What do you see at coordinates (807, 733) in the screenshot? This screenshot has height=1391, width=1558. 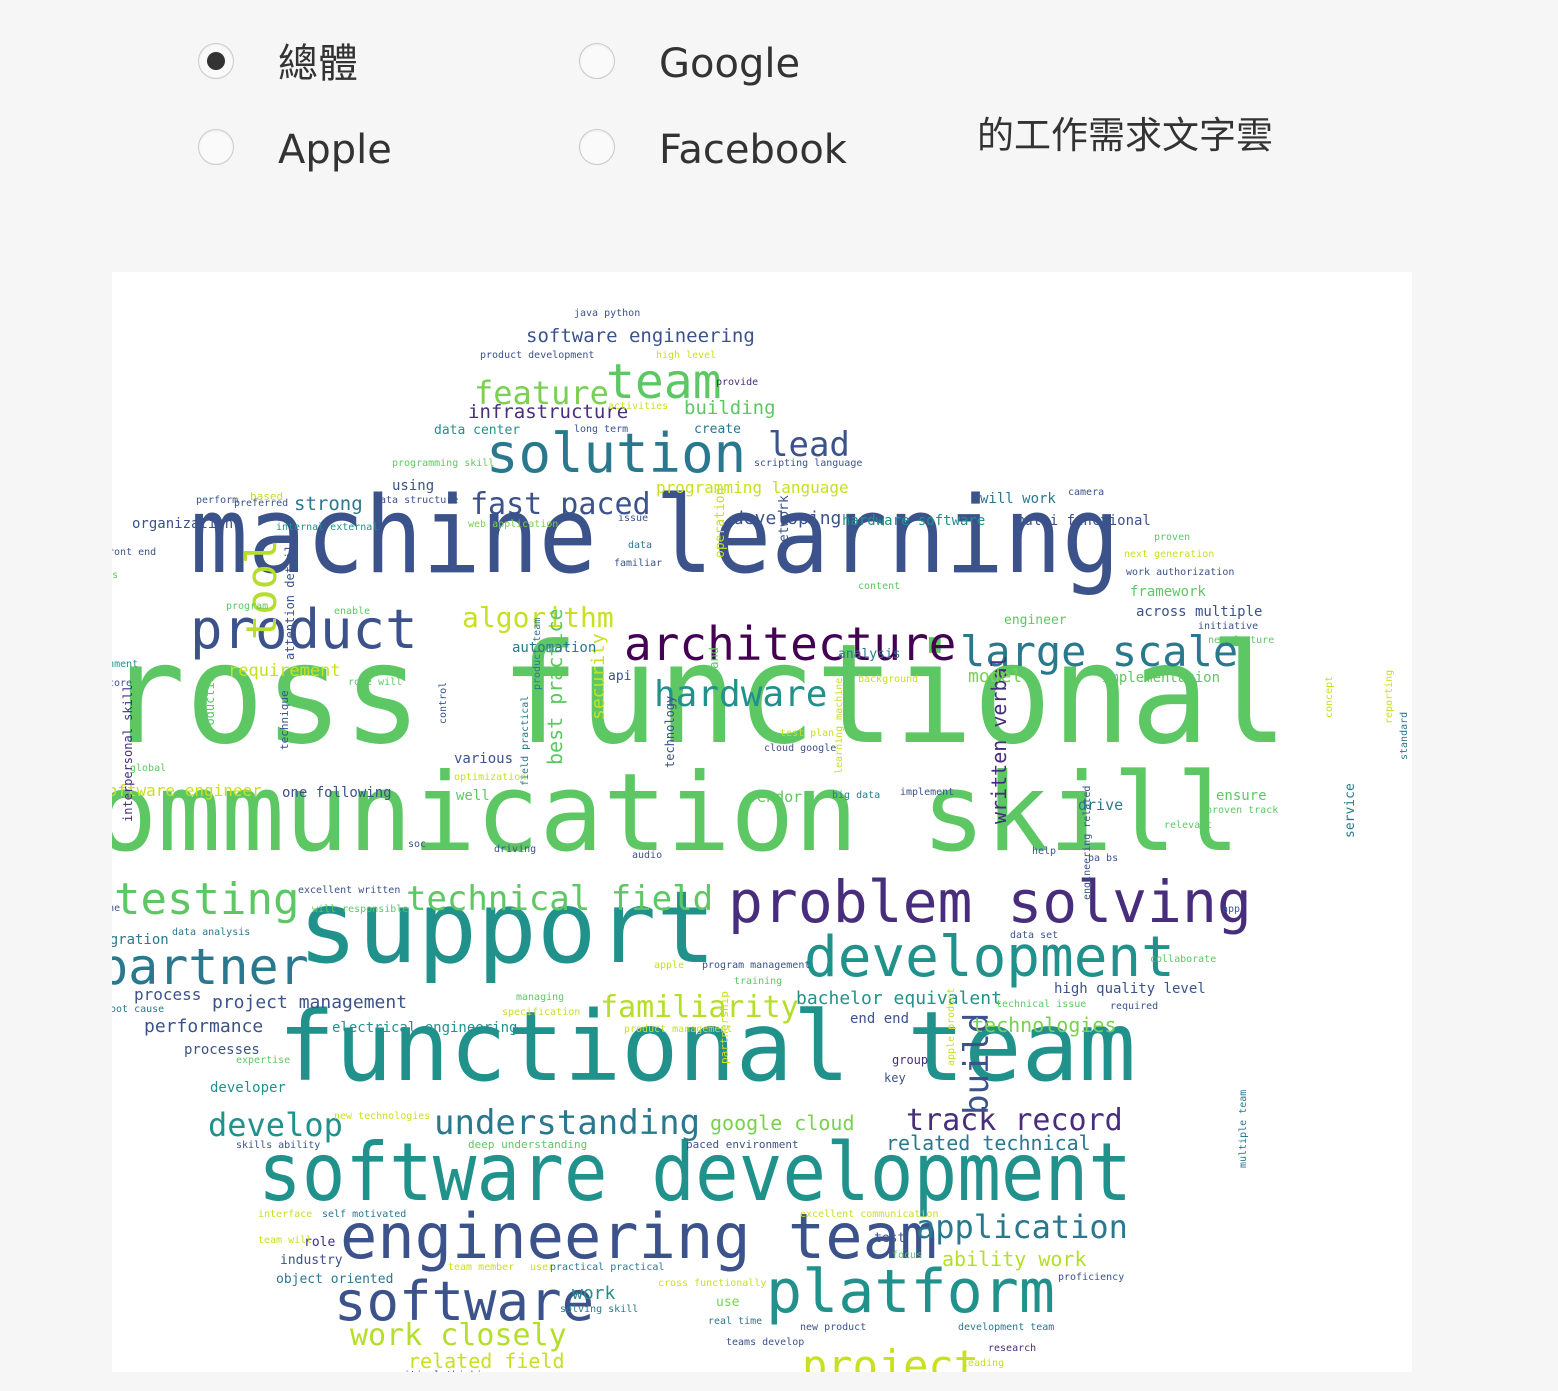 I see `wordcloud-word: test plan` at bounding box center [807, 733].